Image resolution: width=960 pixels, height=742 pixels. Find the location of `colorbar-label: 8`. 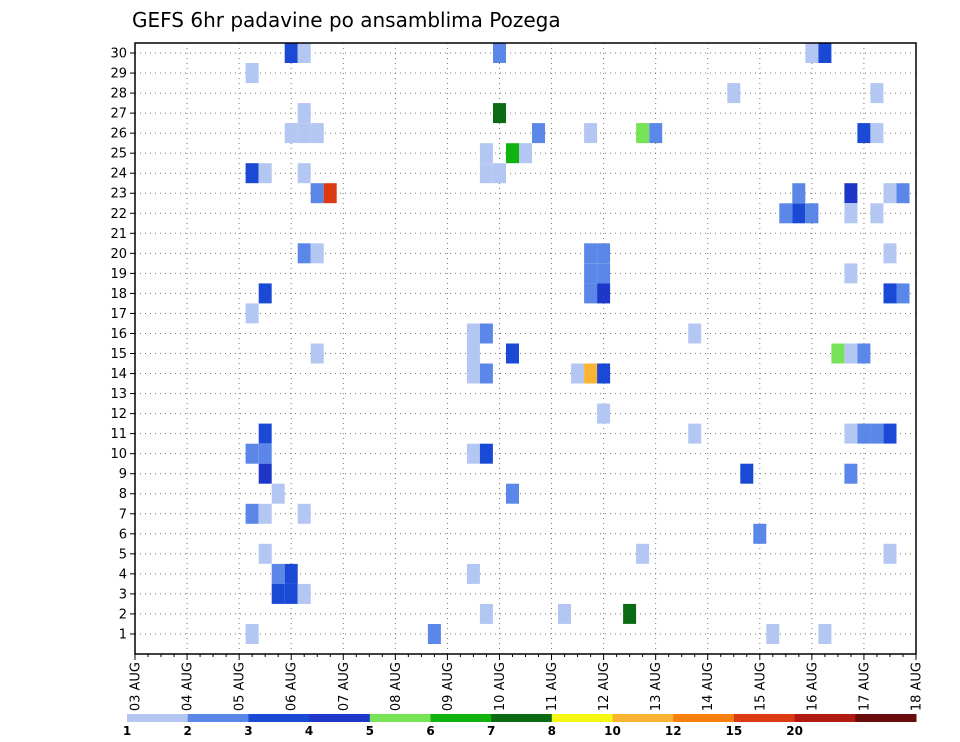

colorbar-label: 8 is located at coordinates (552, 731).